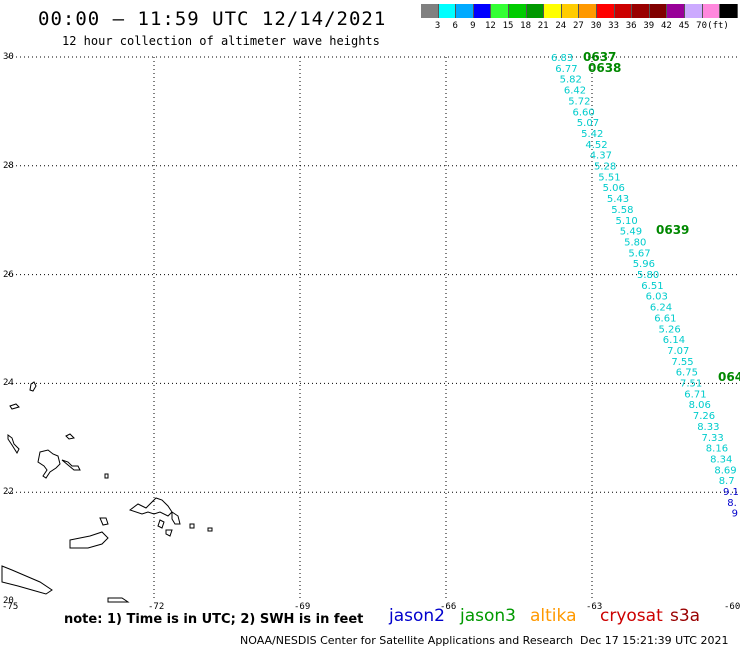 This screenshot has width=740, height=650. Describe the element at coordinates (561, 26) in the screenshot. I see `colorbar-tick-label: 24` at that location.